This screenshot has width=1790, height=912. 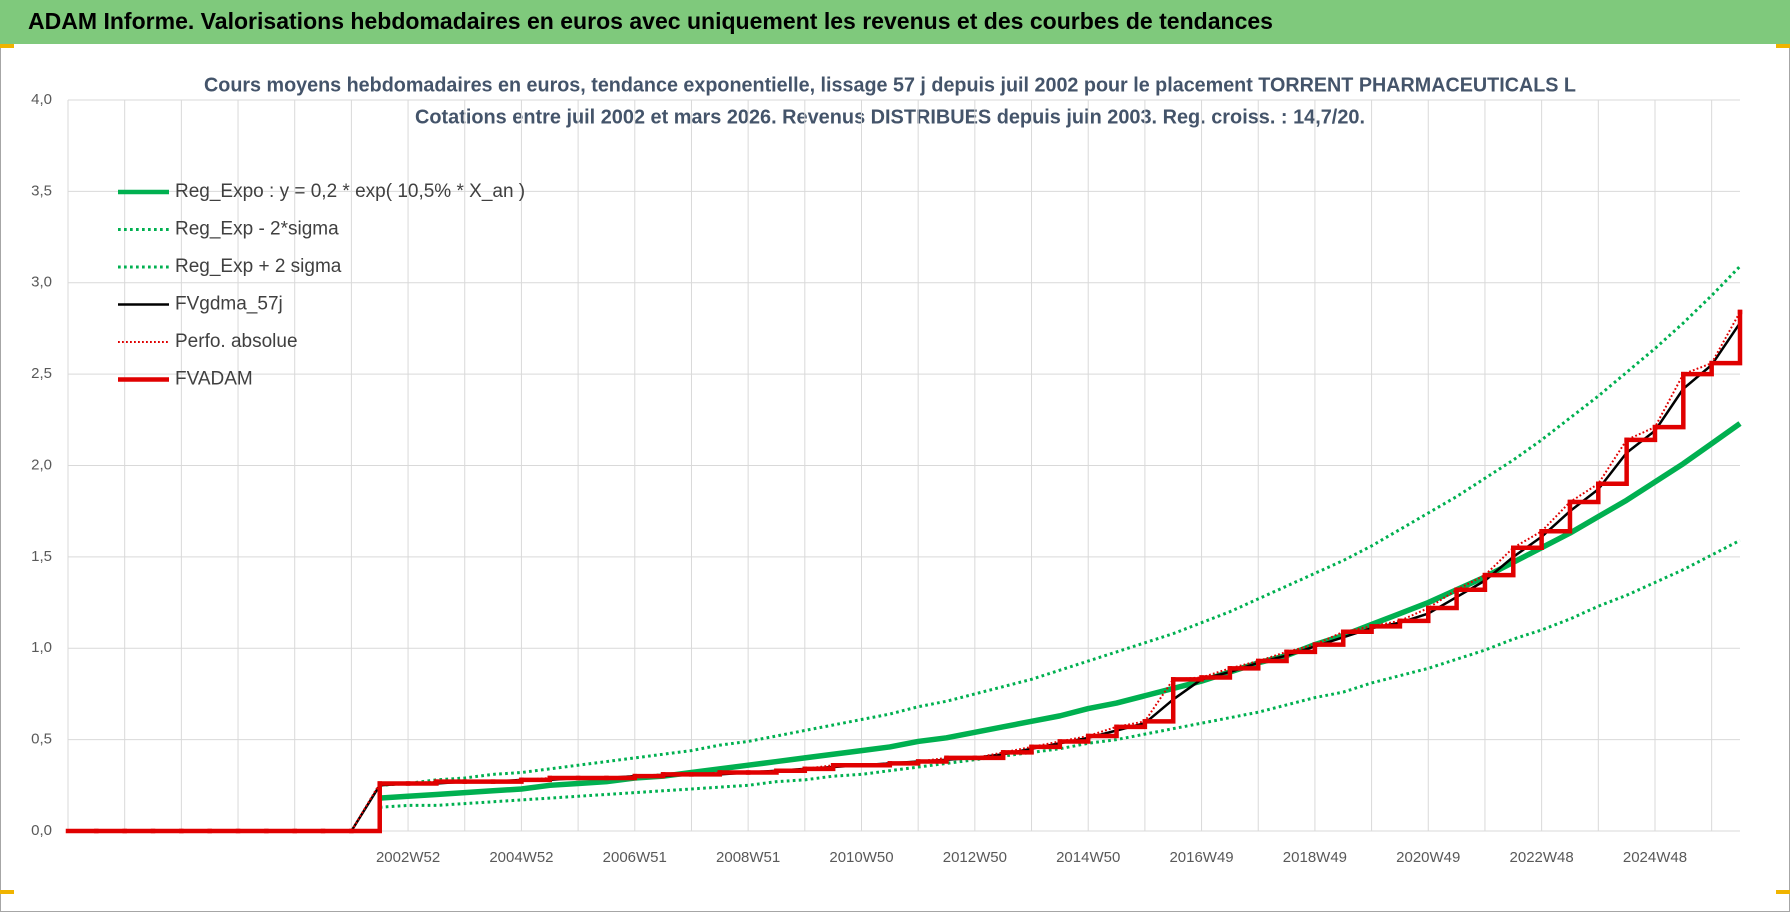 What do you see at coordinates (257, 229) in the screenshot?
I see `legend-label: Reg_Exp - 2*sigma` at bounding box center [257, 229].